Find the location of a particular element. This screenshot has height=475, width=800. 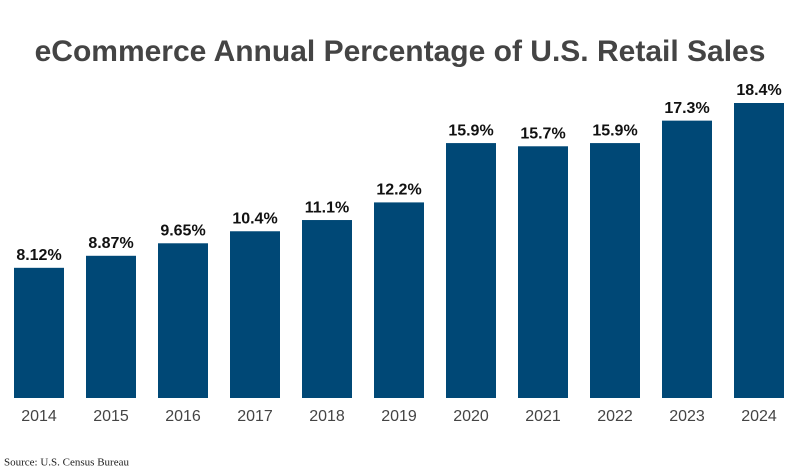

value-label: 10.4% is located at coordinates (254, 218).